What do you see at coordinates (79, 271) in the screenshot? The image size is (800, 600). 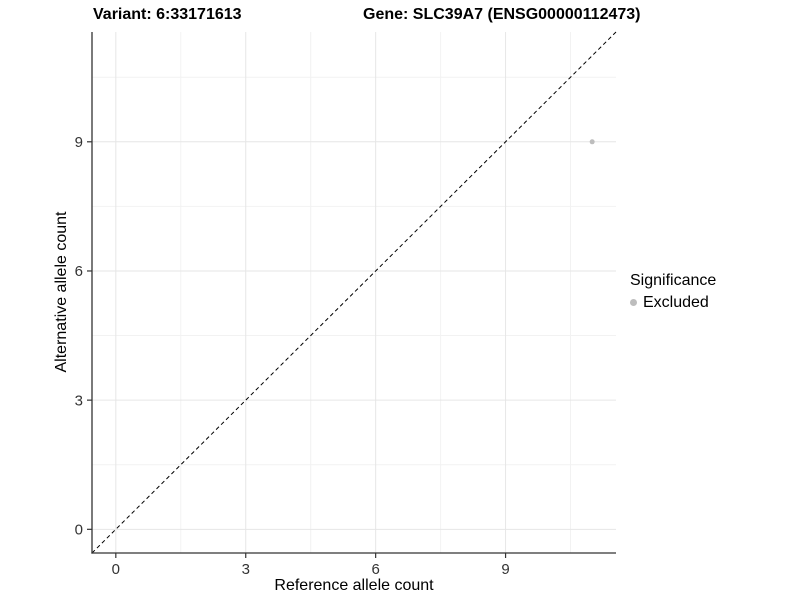 I see `y-tick-label: 6` at bounding box center [79, 271].